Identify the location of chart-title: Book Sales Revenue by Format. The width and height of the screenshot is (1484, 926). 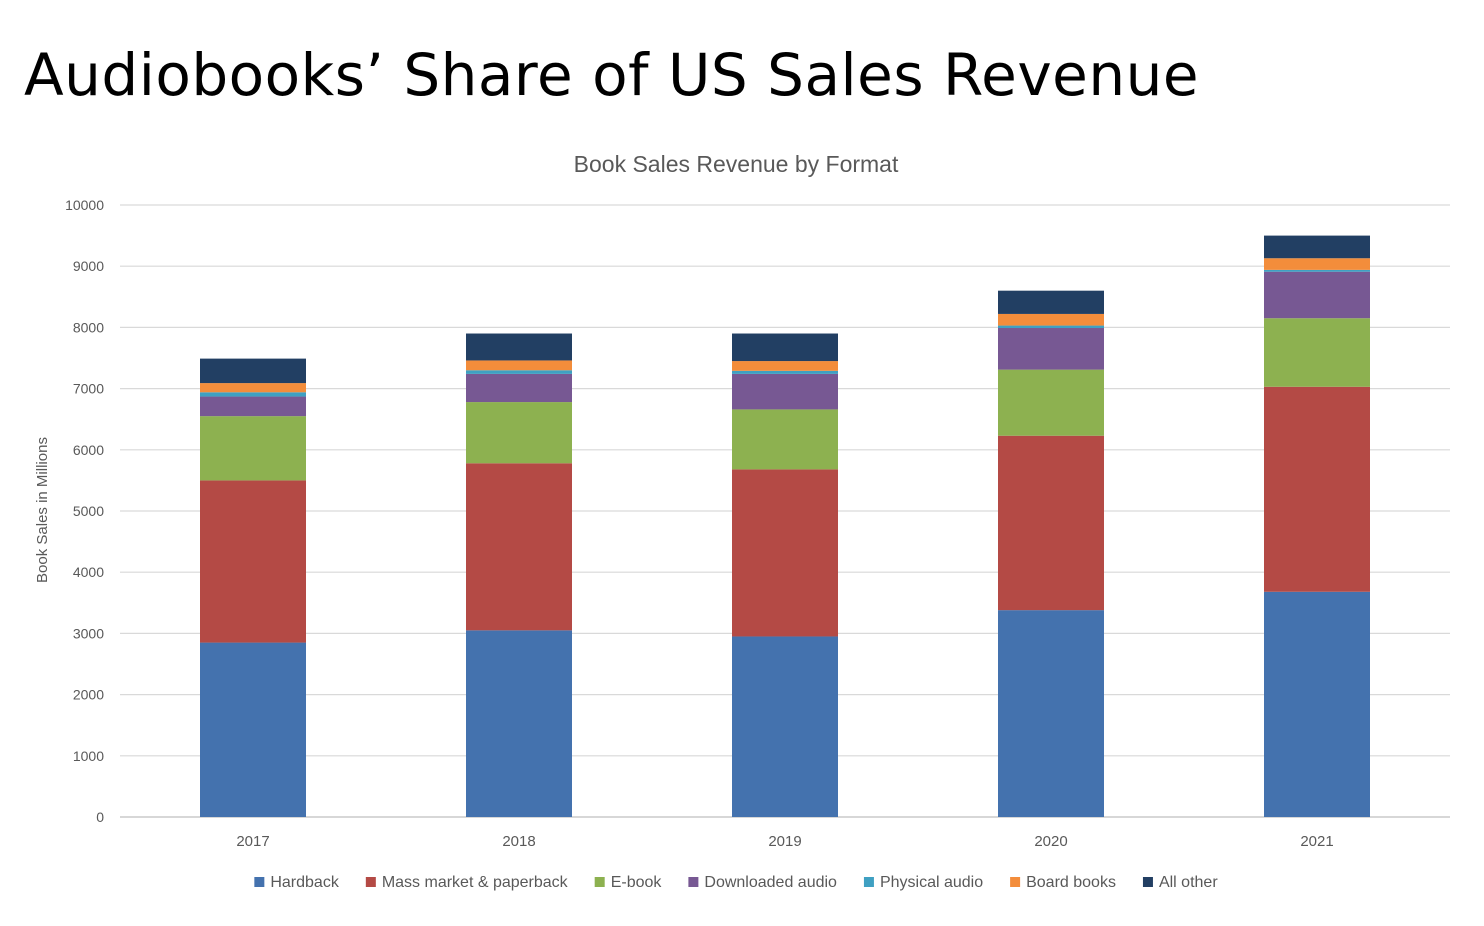
(736, 164).